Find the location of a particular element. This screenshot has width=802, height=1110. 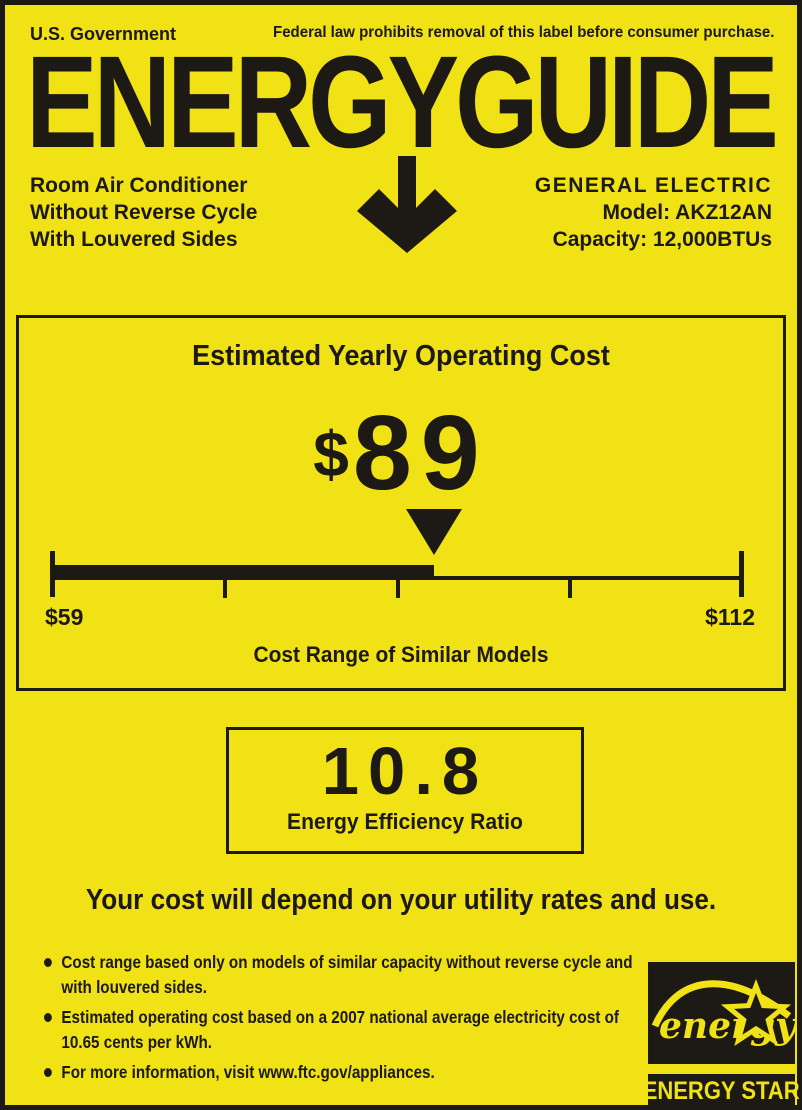

eer-box: 10.8 Energy Efficiency Ratio is located at coordinates (405, 790).